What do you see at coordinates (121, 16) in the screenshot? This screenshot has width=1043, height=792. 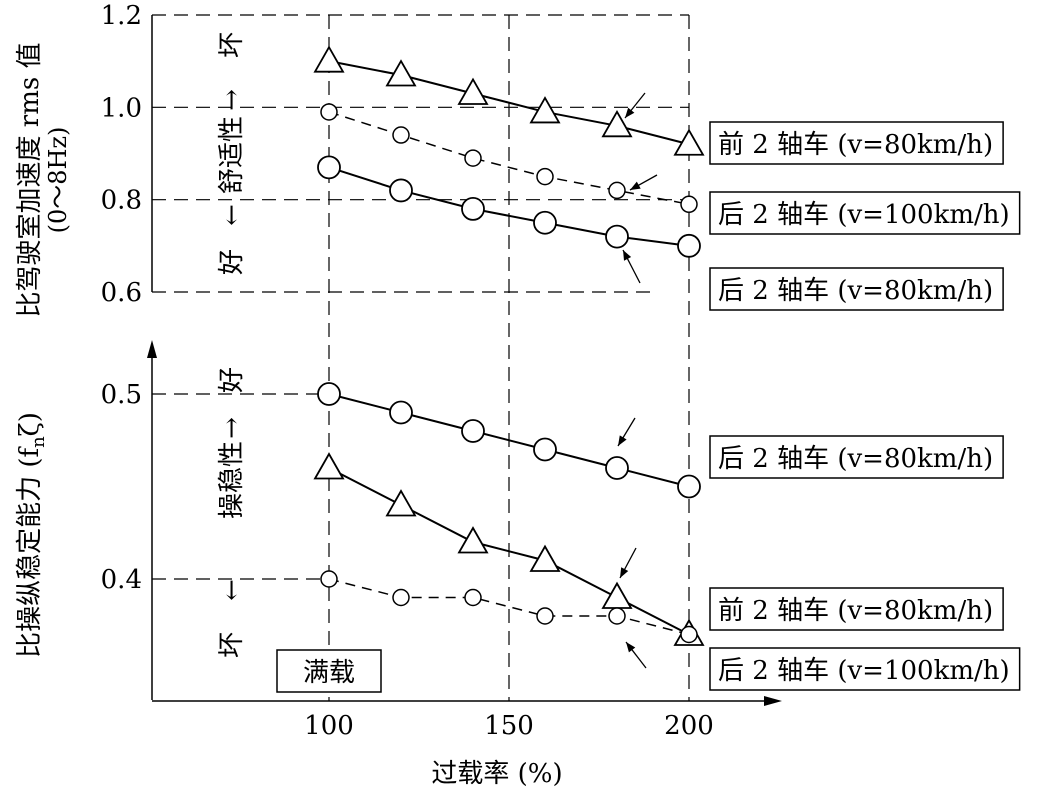 I see `top-y-tick-label: 1.2` at bounding box center [121, 16].